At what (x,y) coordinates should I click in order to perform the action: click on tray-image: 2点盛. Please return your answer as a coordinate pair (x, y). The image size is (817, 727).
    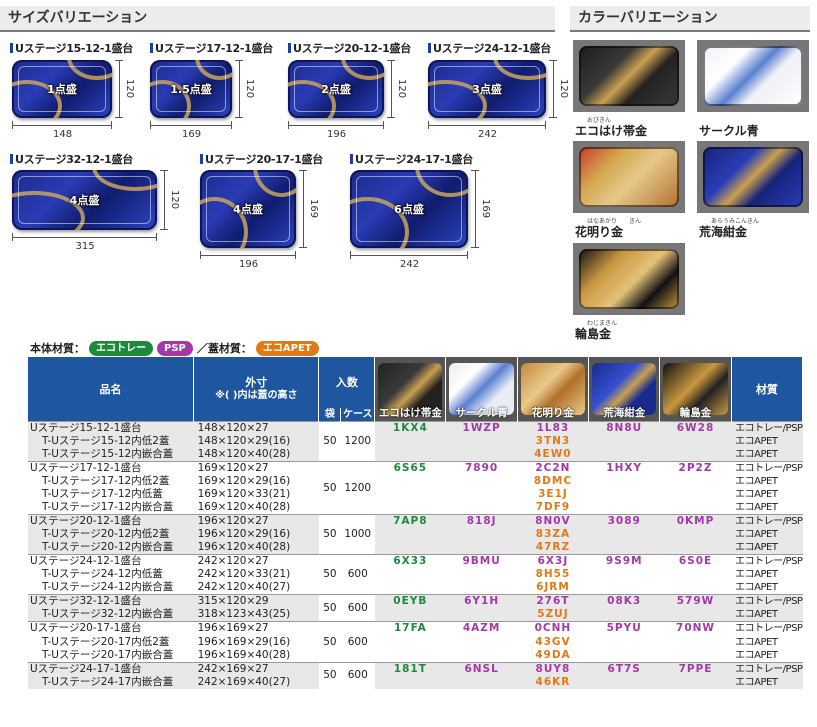
    Looking at the image, I should click on (336, 89).